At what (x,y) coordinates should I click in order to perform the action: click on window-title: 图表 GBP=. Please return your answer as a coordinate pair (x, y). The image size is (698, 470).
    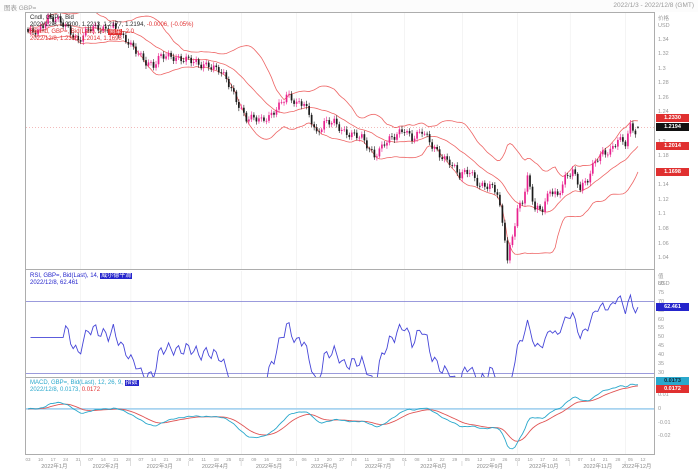
    Looking at the image, I should click on (20, 8).